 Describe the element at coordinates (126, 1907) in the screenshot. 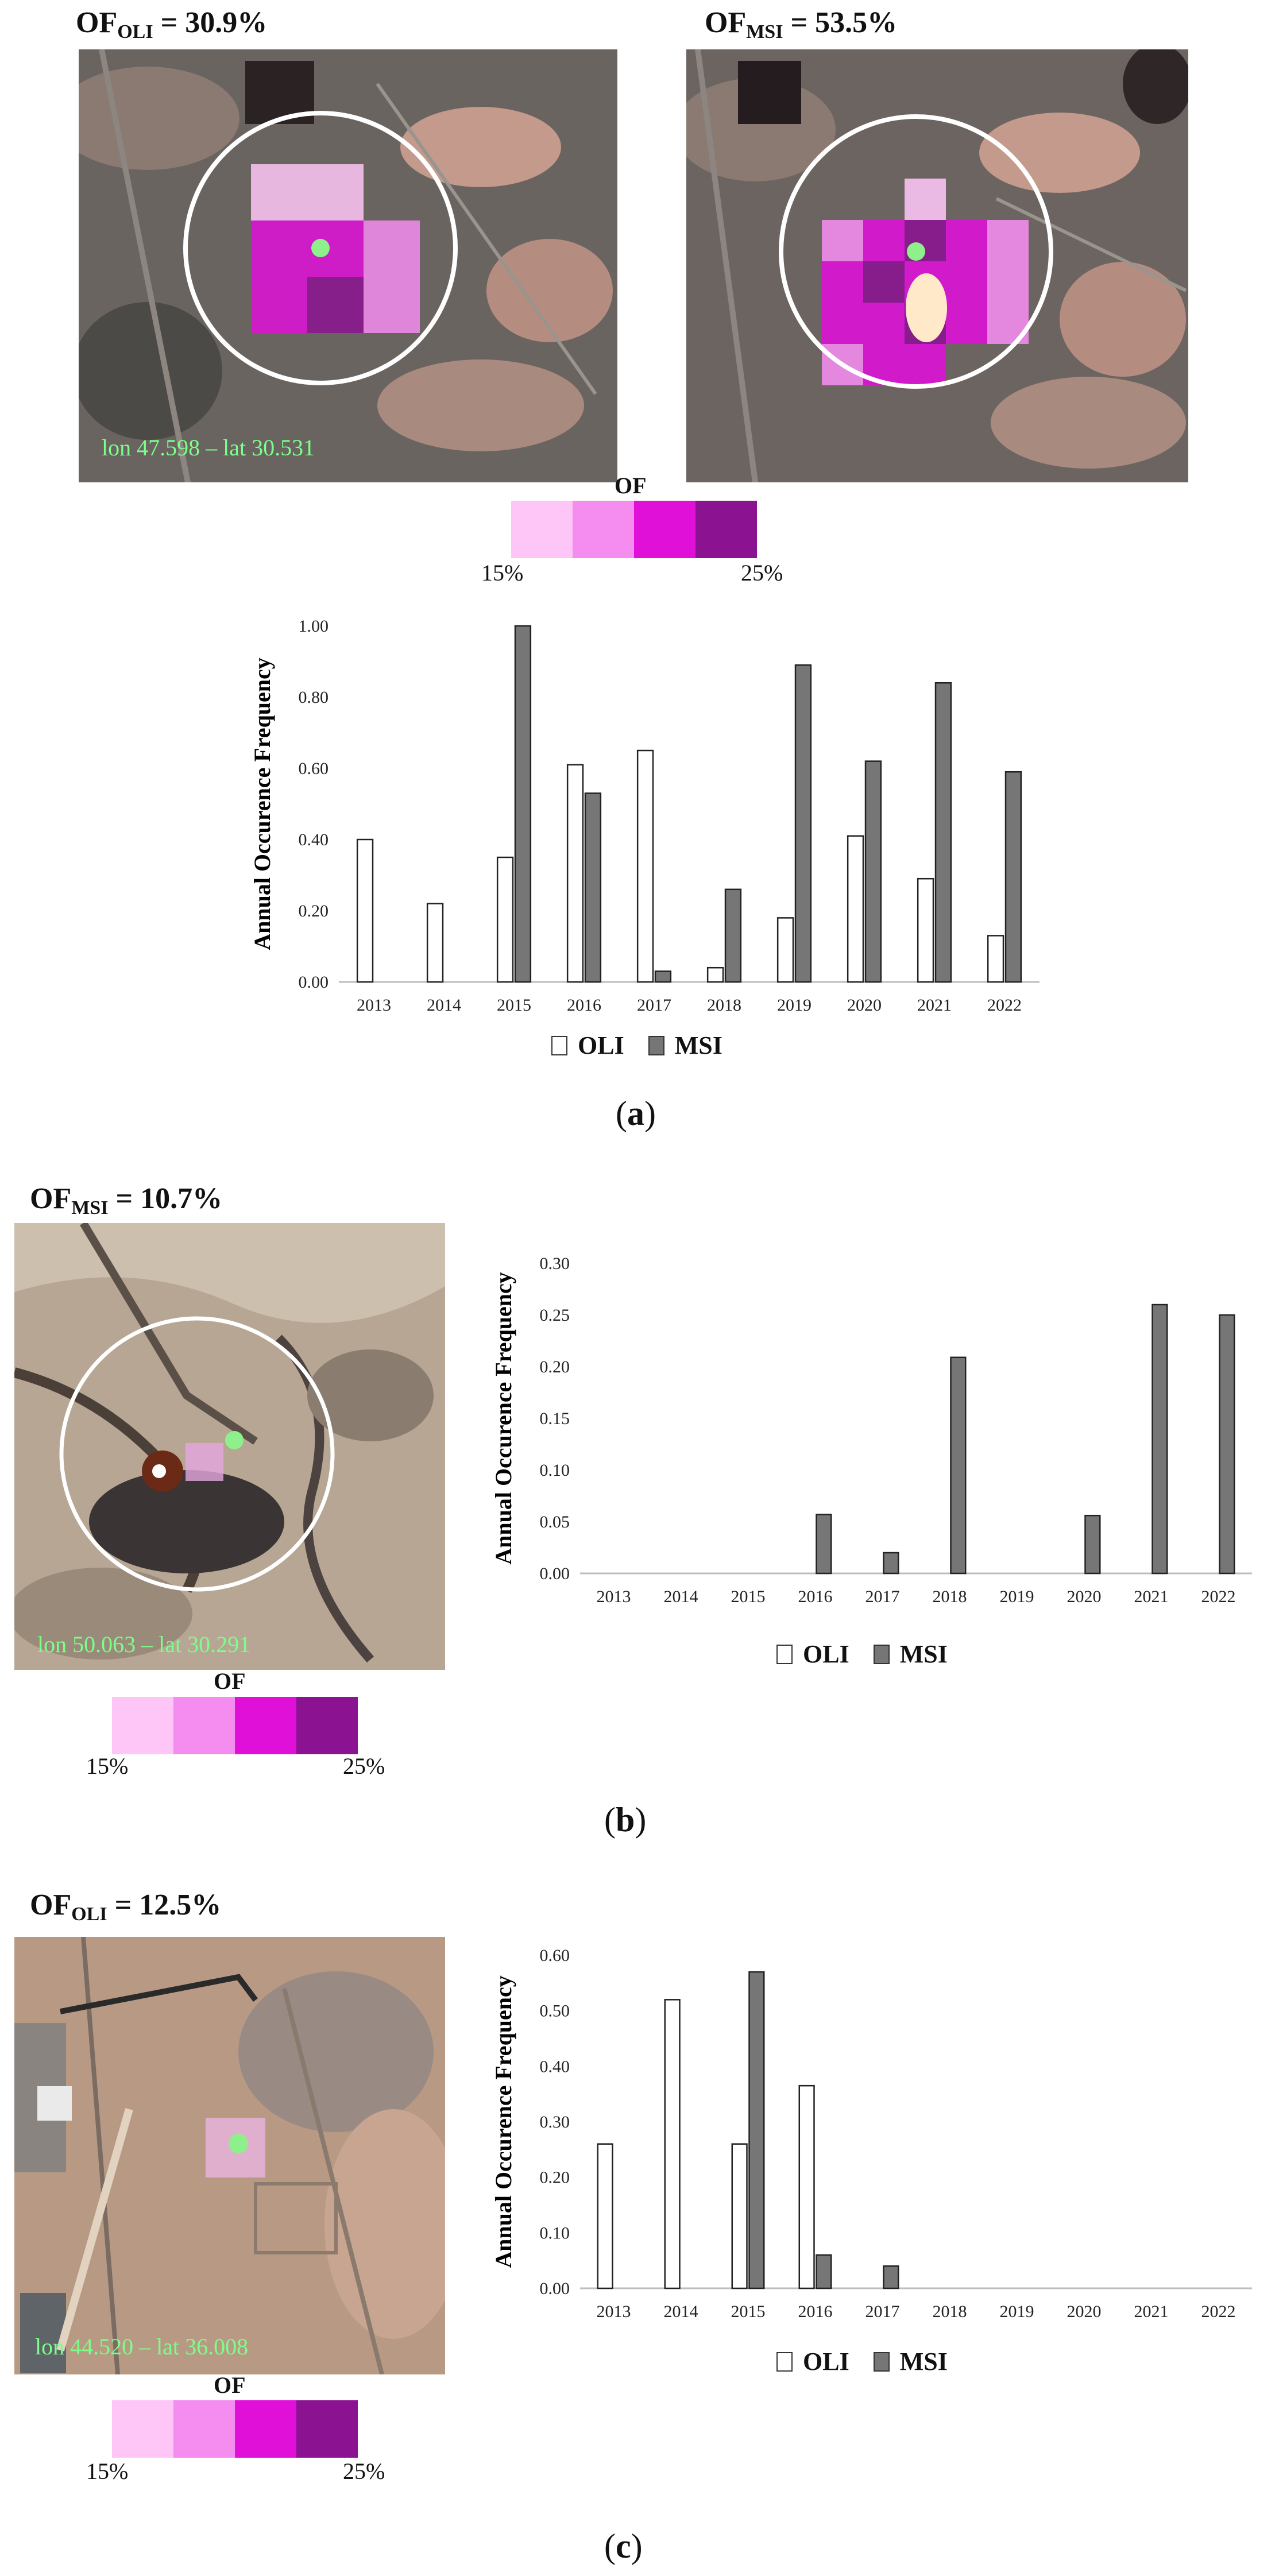

I see `panel-c-oli-title: OFOLI = 12.5%` at that location.